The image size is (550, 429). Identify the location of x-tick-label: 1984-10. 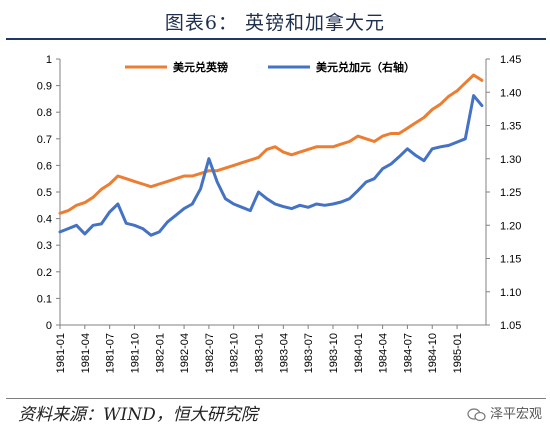
(433, 353).